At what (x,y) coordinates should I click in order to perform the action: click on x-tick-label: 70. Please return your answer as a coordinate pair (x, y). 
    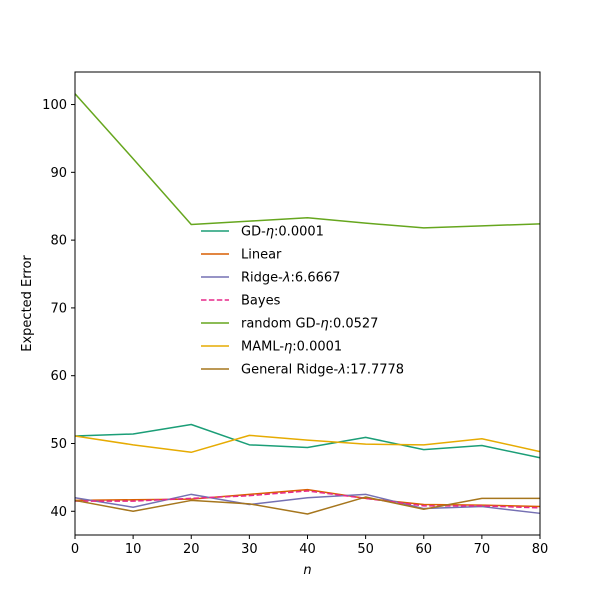
    Looking at the image, I should click on (482, 549).